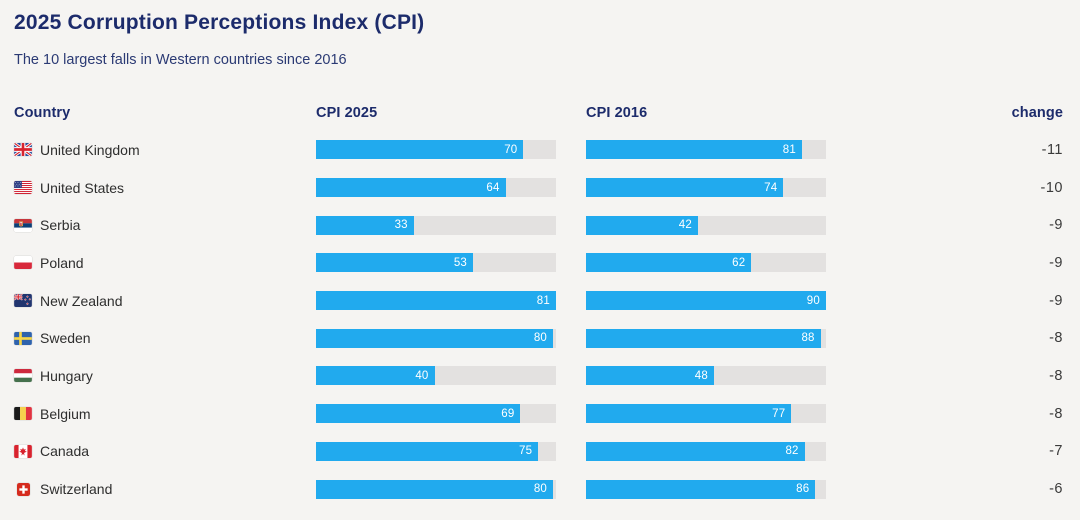 The image size is (1080, 520). What do you see at coordinates (23, 489) in the screenshot?
I see `flag-switzerland-icon` at bounding box center [23, 489].